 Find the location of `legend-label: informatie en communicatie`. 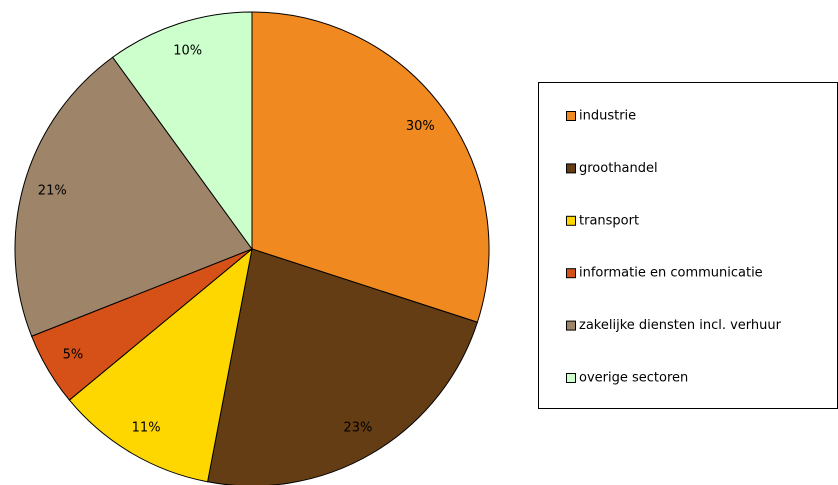

legend-label: informatie en communicatie is located at coordinates (671, 273).